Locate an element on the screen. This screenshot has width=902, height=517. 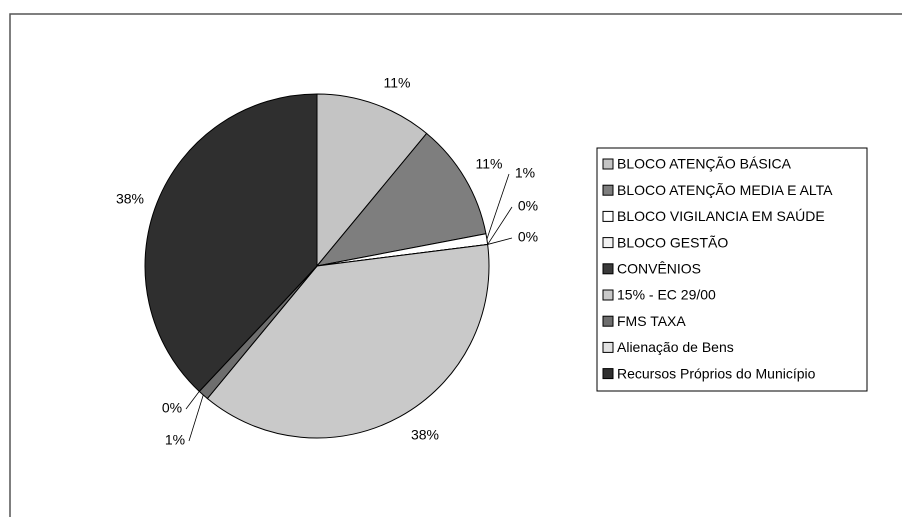
legend-box is located at coordinates (732, 269).